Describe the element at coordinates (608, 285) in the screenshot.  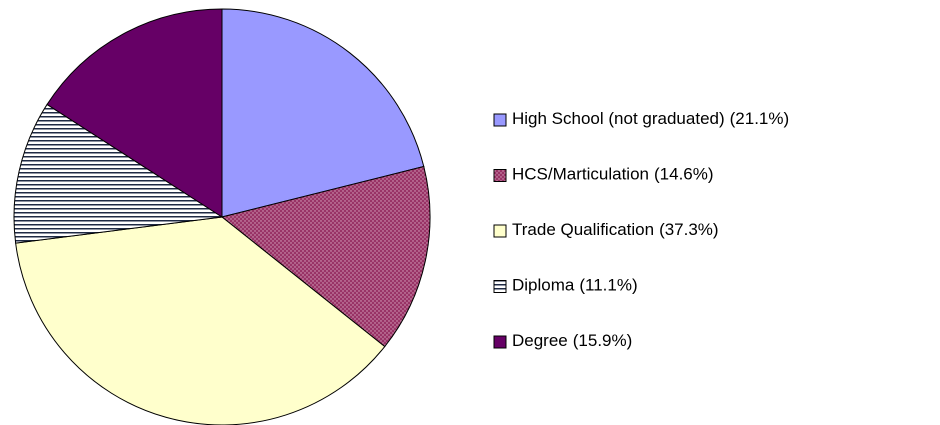
I see `legend-value: (11.1%)` at that location.